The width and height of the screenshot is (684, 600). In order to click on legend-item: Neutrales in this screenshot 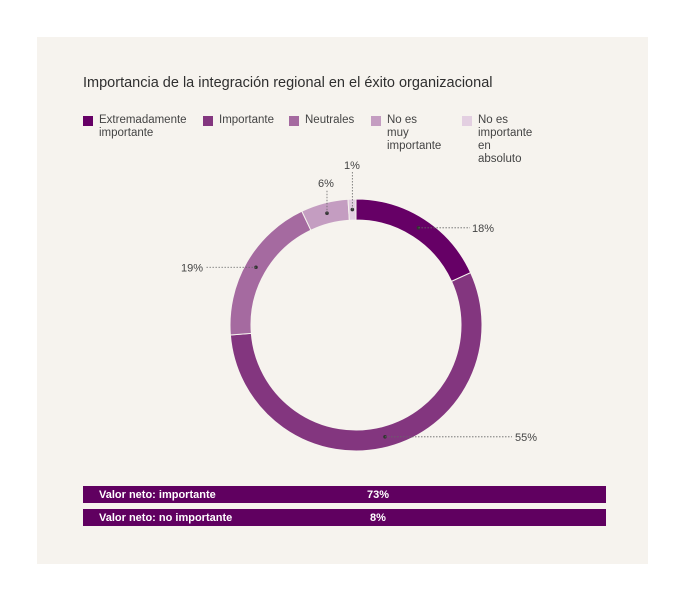, I will do `click(321, 120)`.